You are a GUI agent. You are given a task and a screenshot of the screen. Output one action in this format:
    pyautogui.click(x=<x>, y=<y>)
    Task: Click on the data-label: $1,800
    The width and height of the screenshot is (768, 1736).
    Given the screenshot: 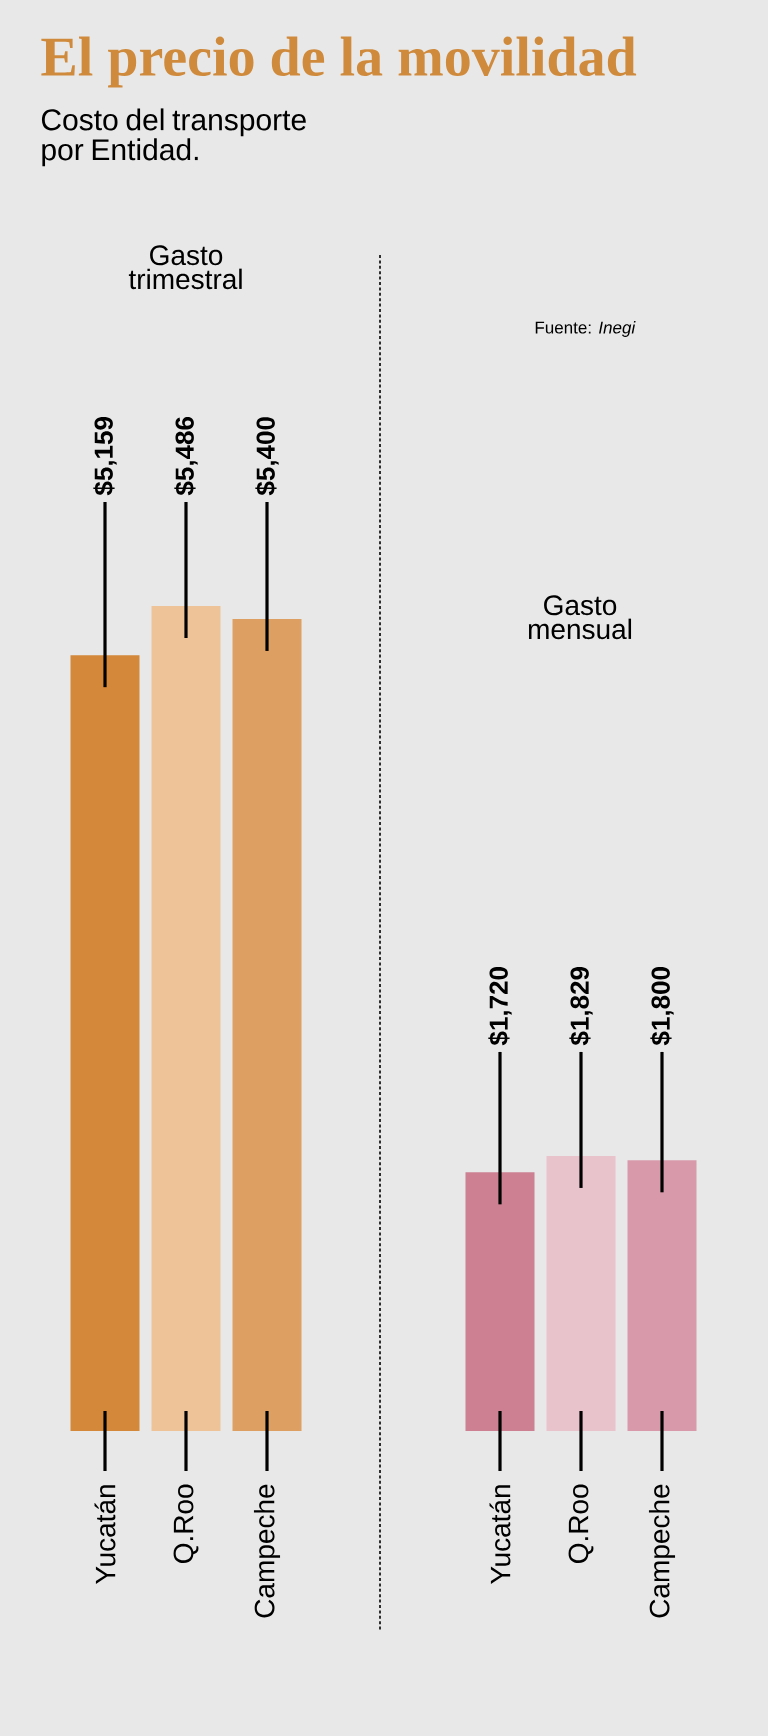 What is the action you would take?
    pyautogui.click(x=662, y=1006)
    